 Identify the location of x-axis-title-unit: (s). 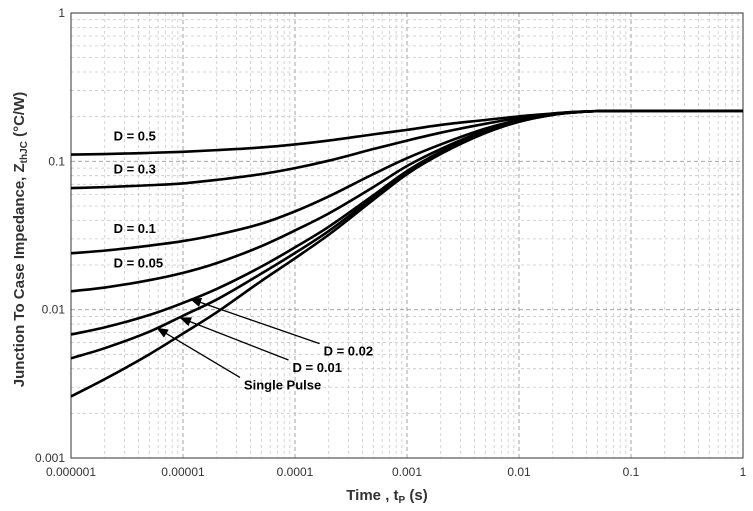
(416, 495).